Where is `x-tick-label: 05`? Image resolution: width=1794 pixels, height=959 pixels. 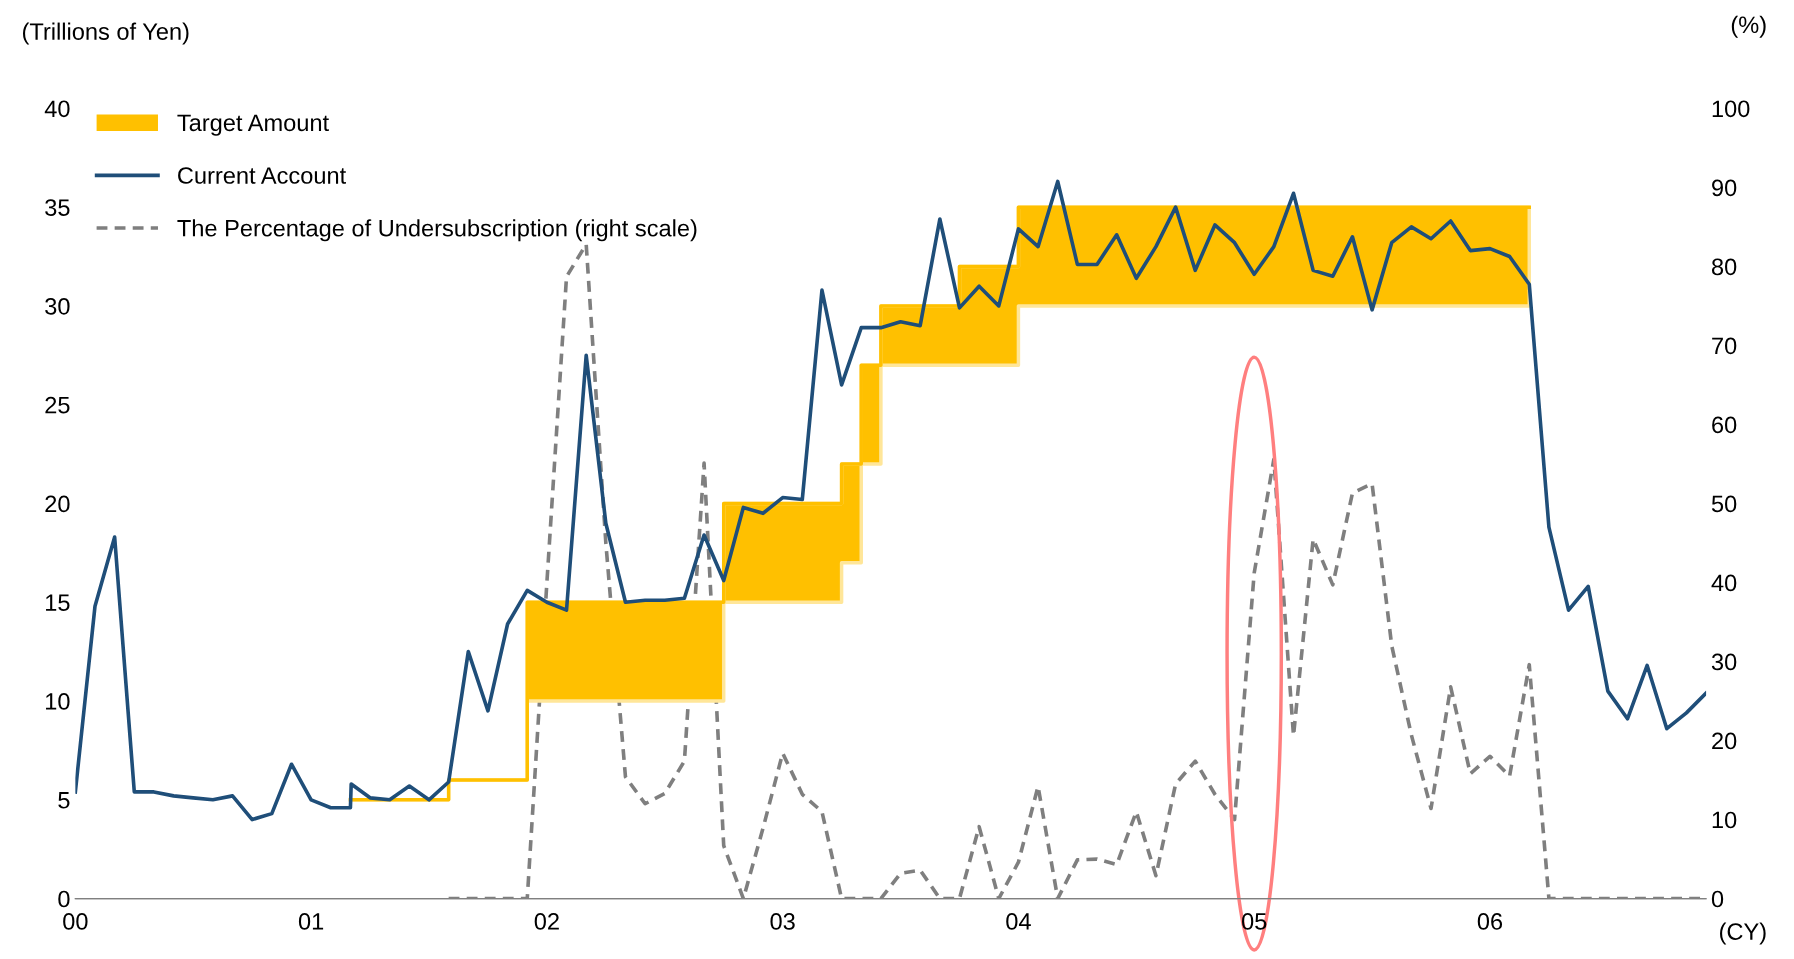 x-tick-label: 05 is located at coordinates (1254, 921).